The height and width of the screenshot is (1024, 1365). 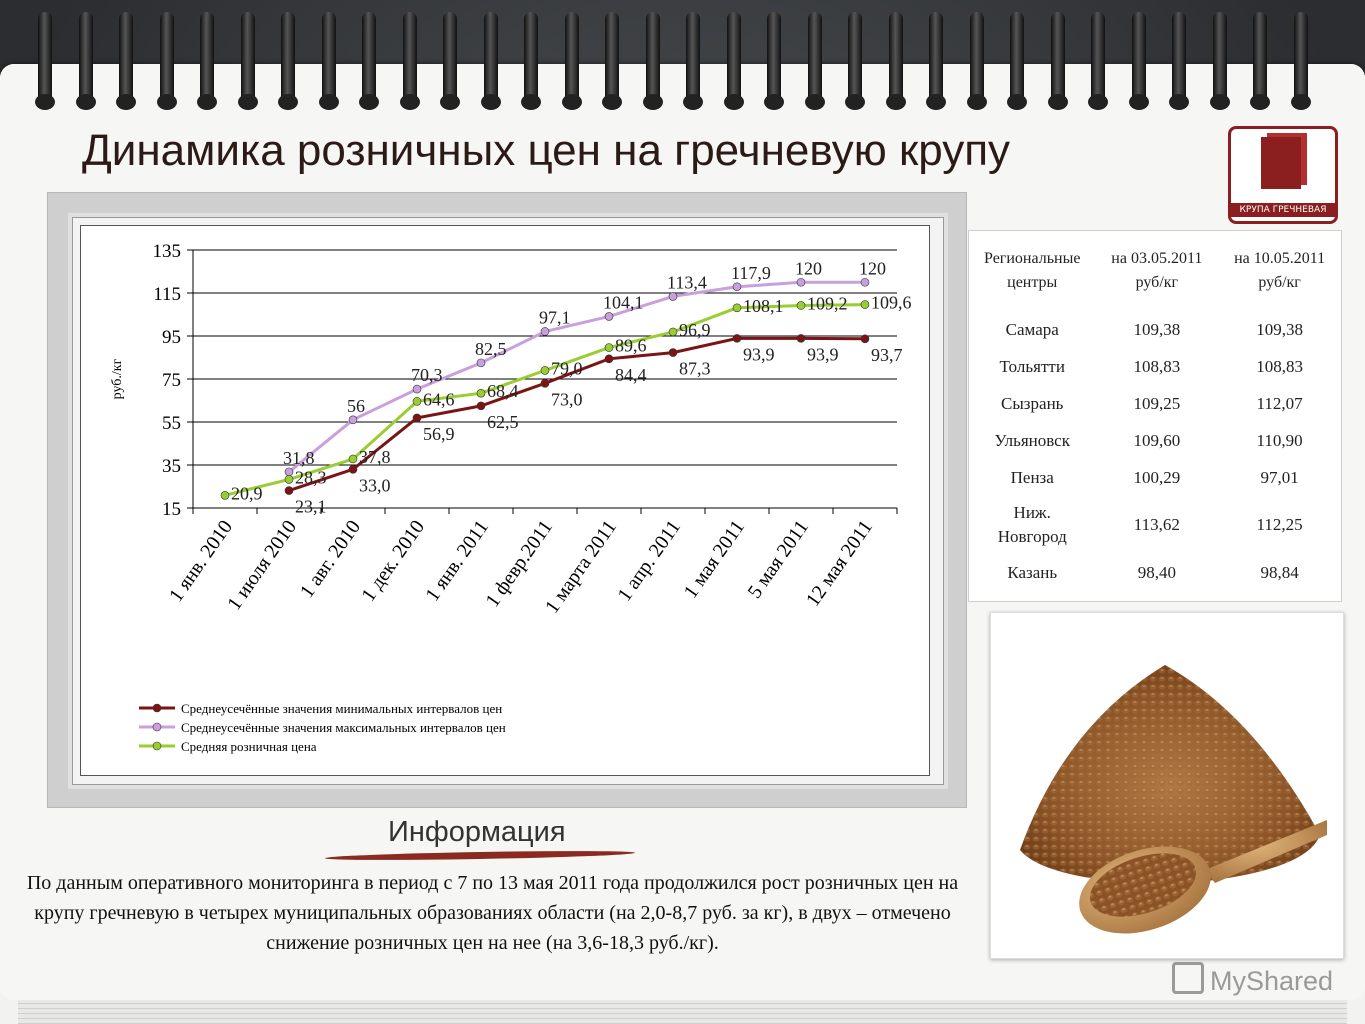 What do you see at coordinates (1032, 270) in the screenshot?
I see `header-region: Региональные центры` at bounding box center [1032, 270].